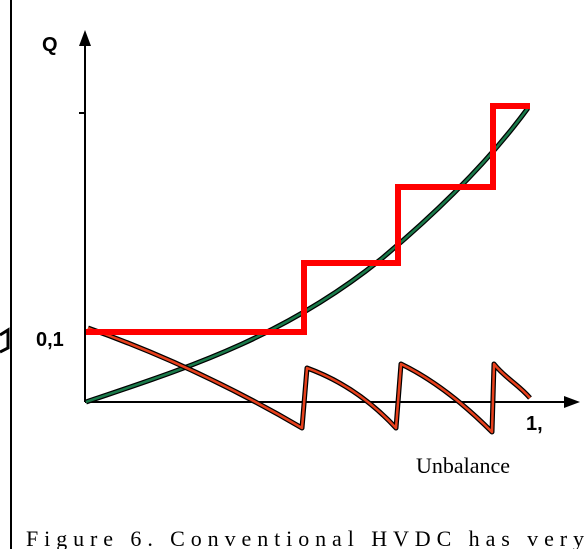  Describe the element at coordinates (534, 424) in the screenshot. I see `x-tick-label: 1,` at that location.